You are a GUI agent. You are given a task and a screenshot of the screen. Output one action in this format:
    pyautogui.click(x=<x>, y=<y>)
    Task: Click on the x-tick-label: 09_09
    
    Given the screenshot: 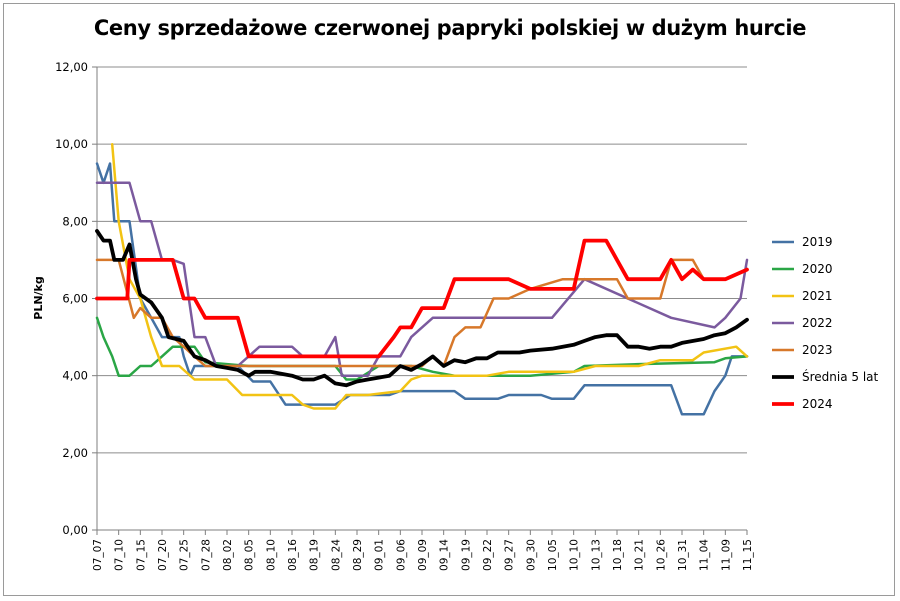 What is the action you would take?
    pyautogui.click(x=423, y=555)
    